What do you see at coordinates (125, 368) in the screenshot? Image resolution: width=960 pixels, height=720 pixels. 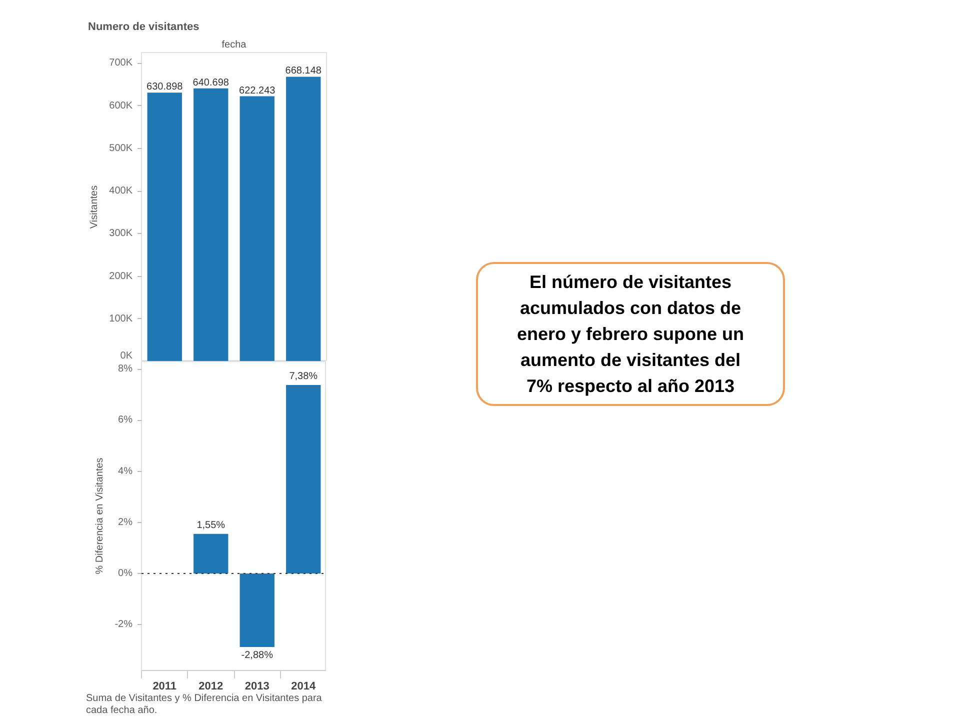 I see `y-tick-label: 8%` at bounding box center [125, 368].